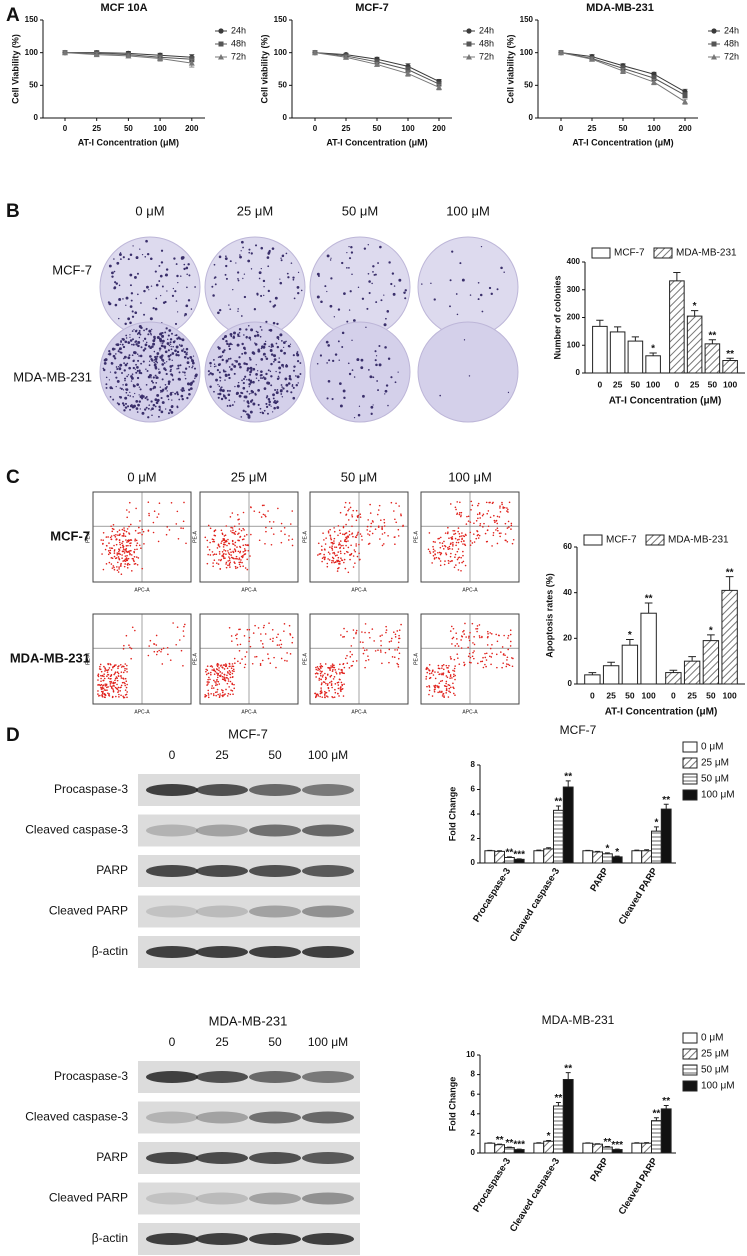  I want to click on x-axis-label: AT-I Concentration (μM), so click(622, 142).